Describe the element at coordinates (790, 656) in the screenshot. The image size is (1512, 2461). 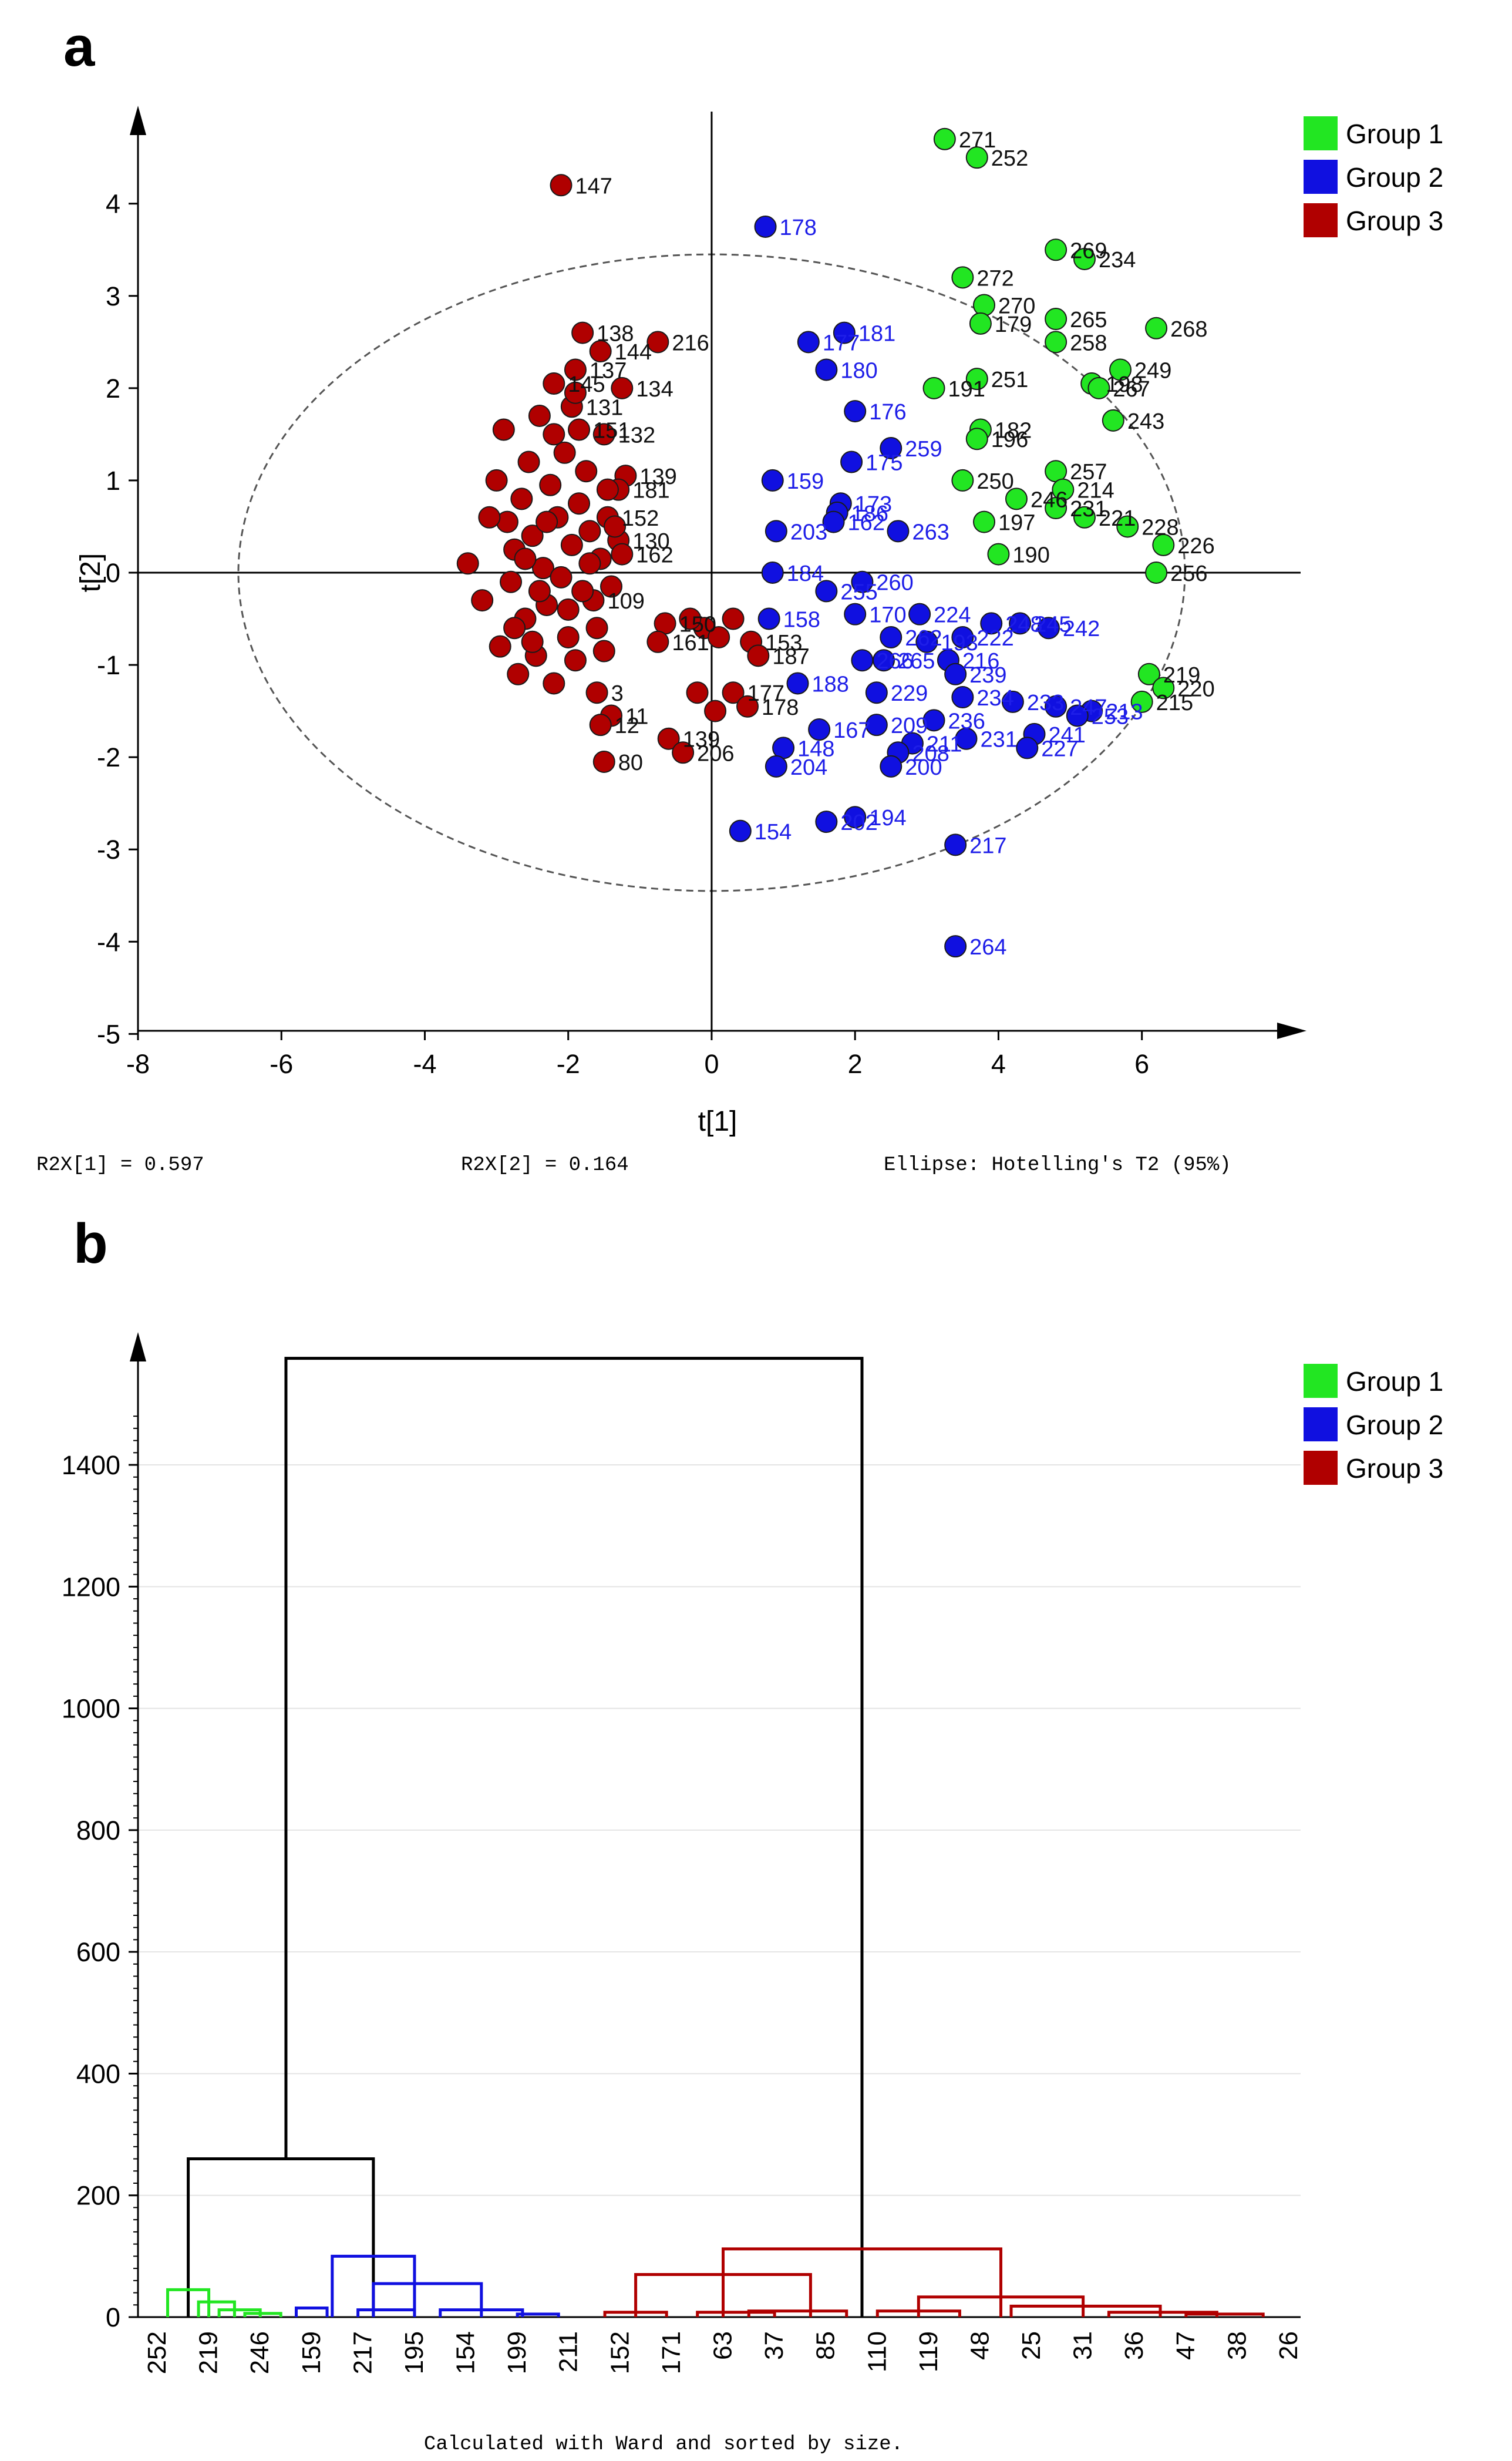
I see `scatter-point-label: 187` at that location.